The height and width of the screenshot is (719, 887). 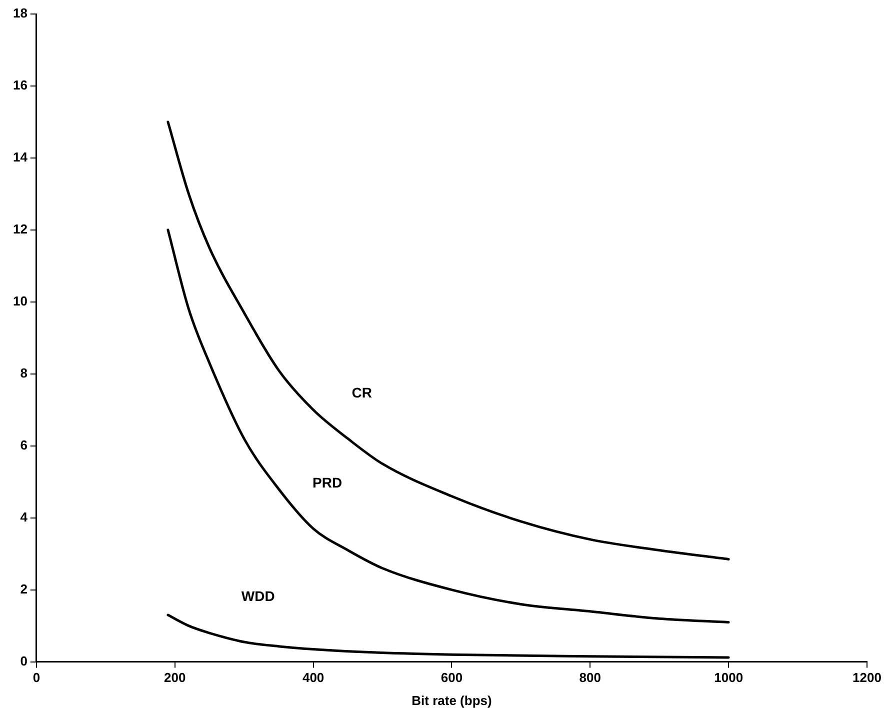 I want to click on x-axis-title: Bit rate (bps), so click(x=452, y=700).